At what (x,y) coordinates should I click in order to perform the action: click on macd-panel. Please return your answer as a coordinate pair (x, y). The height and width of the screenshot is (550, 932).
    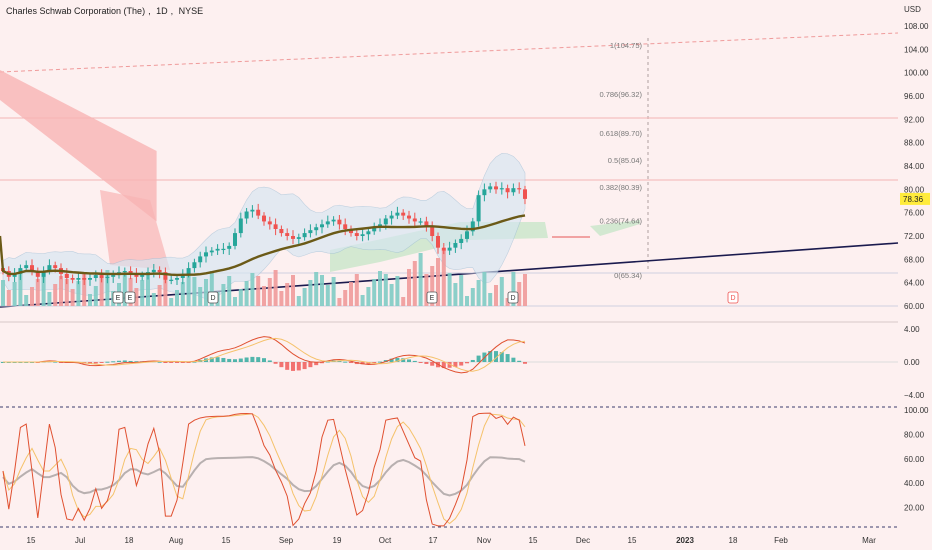
    Looking at the image, I should click on (264, 355).